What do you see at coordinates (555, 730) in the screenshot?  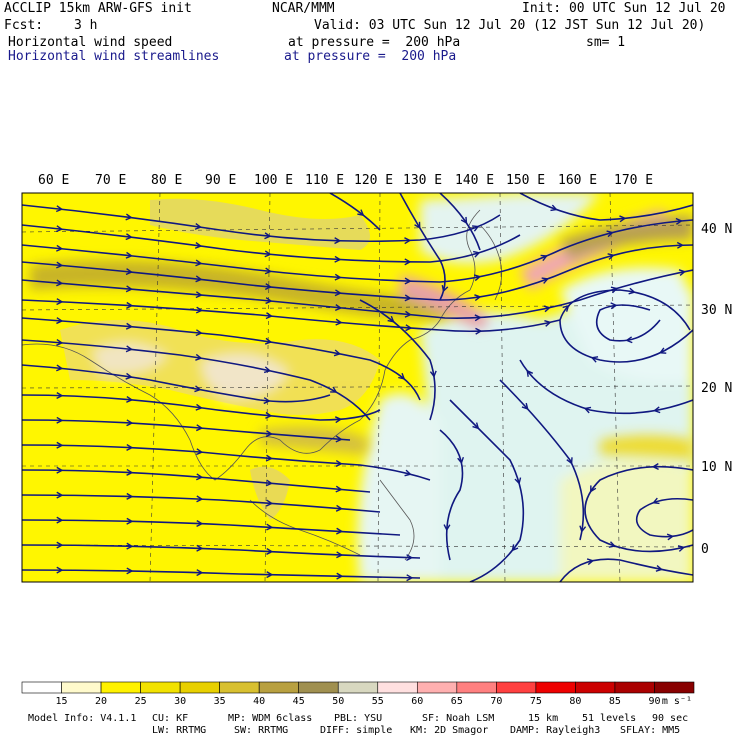 I see `footer-damp: DAMP: Rayleigh3` at bounding box center [555, 730].